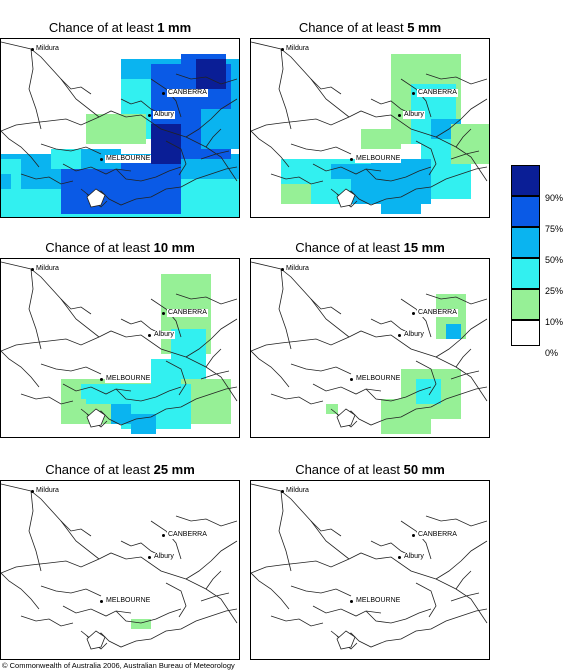 Image resolution: width=570 pixels, height=671 pixels. I want to click on panel-title: Chance of at least 25 mm, so click(120, 469).